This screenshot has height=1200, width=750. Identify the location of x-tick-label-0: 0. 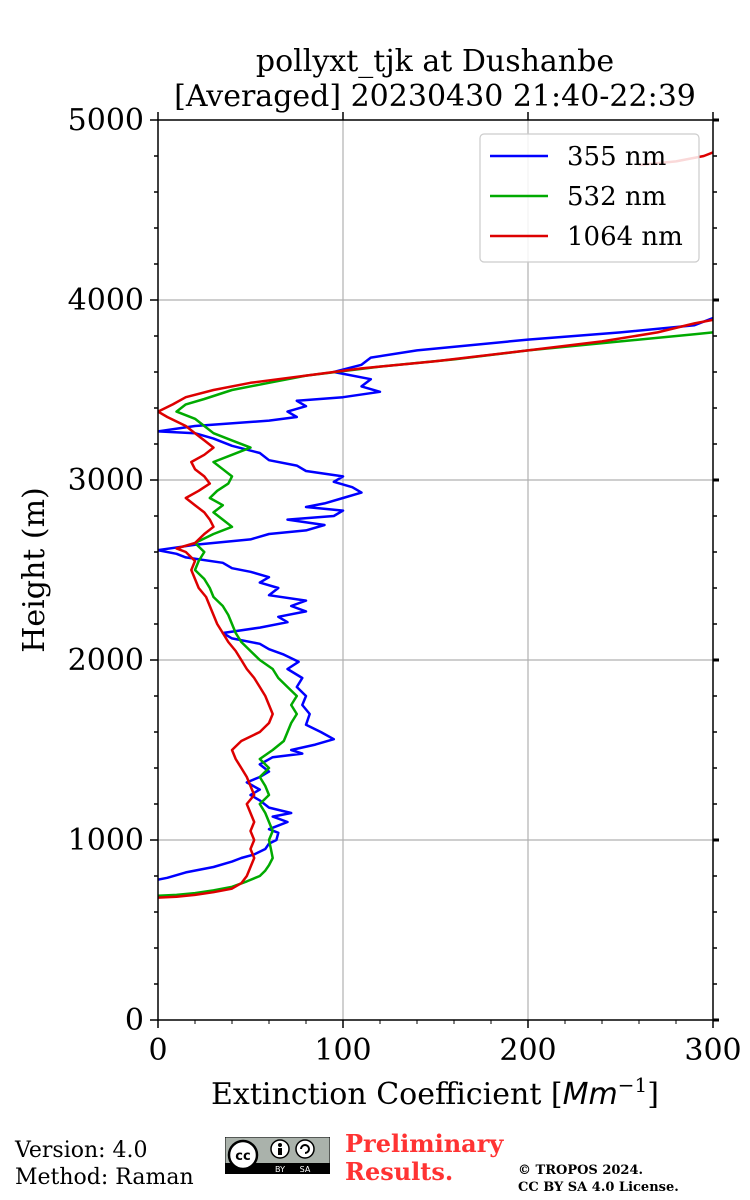
(157, 1050).